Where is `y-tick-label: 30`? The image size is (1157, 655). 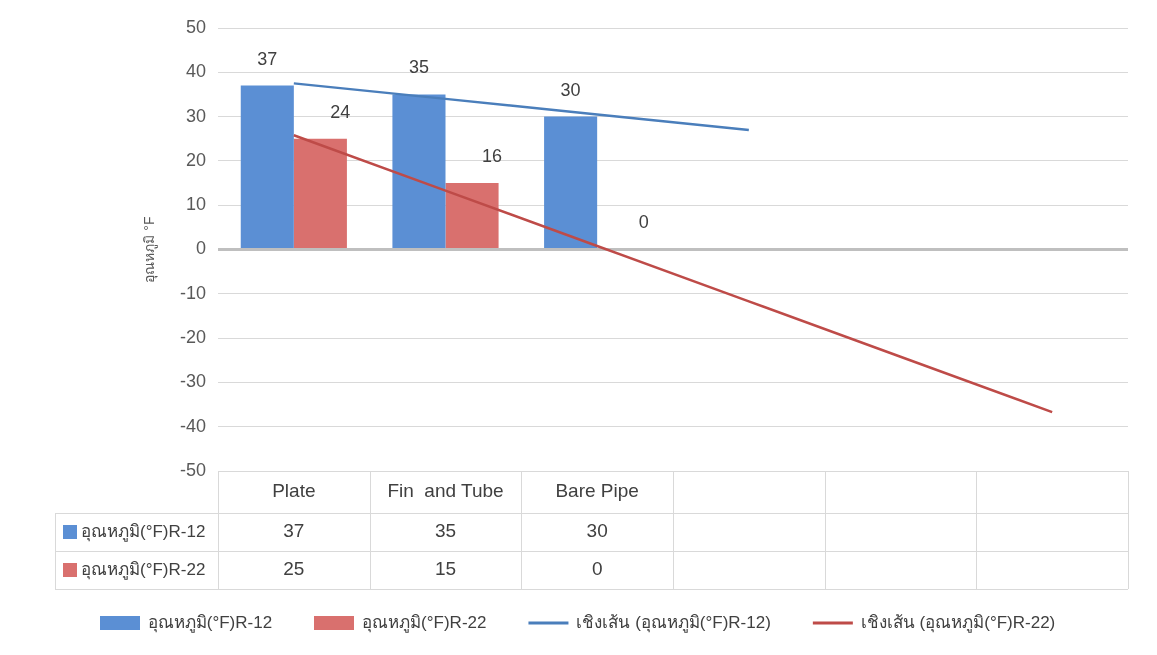
y-tick-label: 30 is located at coordinates (195, 115).